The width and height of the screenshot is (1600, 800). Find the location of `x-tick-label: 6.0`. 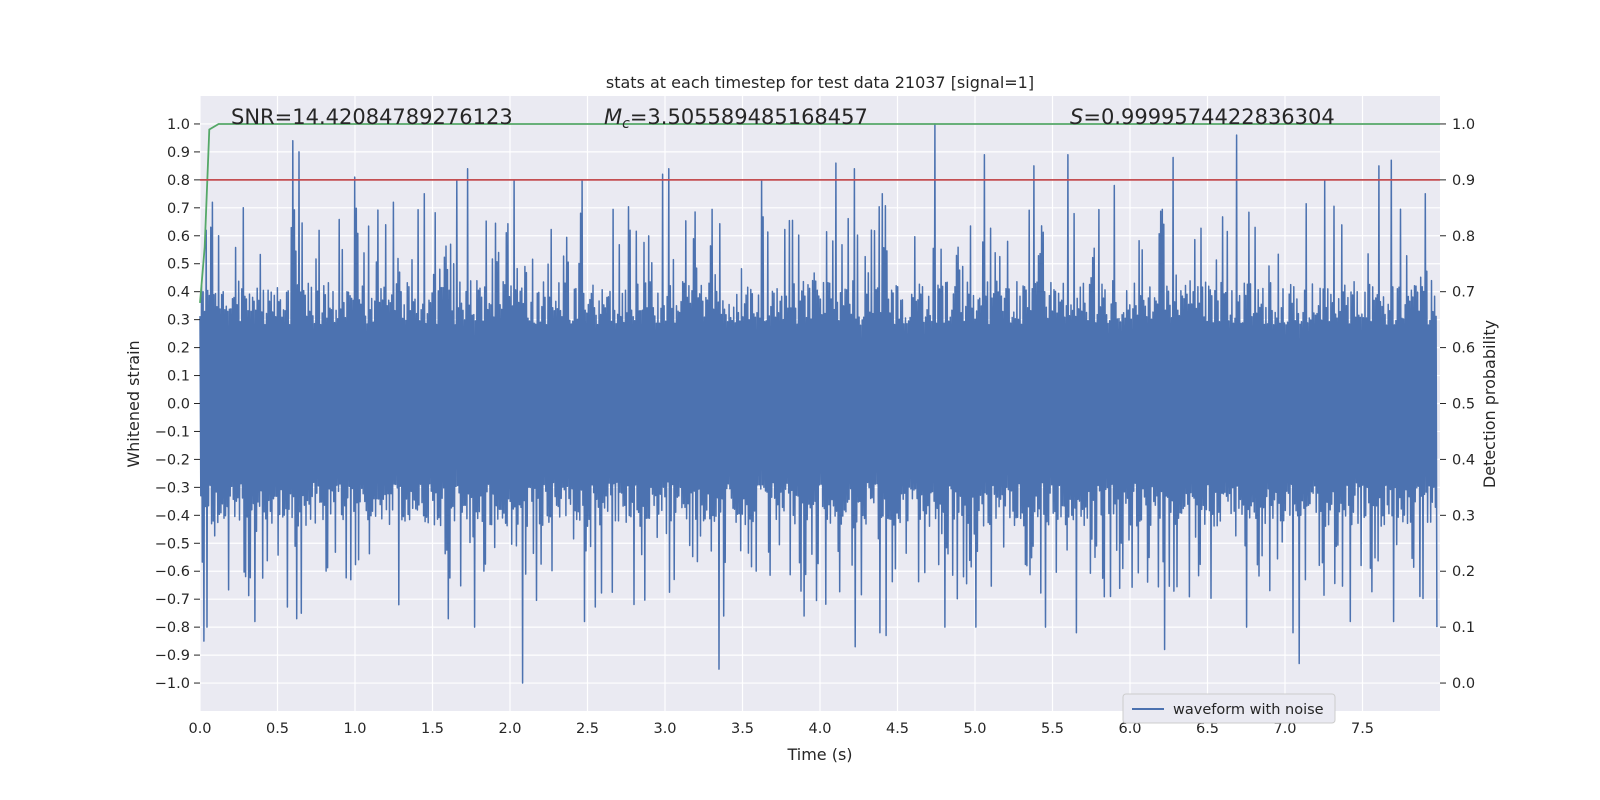

x-tick-label: 6.0 is located at coordinates (1129, 729).